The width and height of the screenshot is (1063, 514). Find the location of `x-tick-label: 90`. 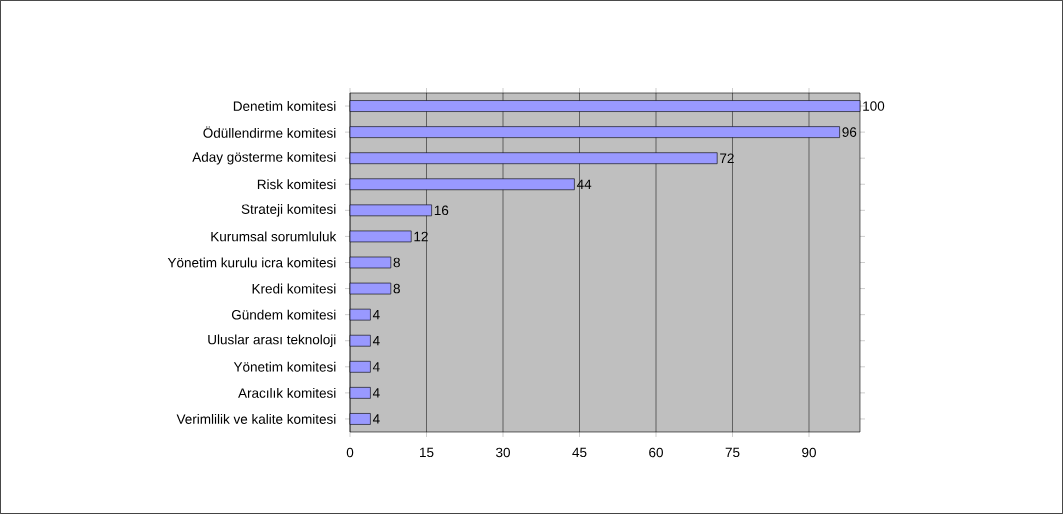

x-tick-label: 90 is located at coordinates (809, 452).